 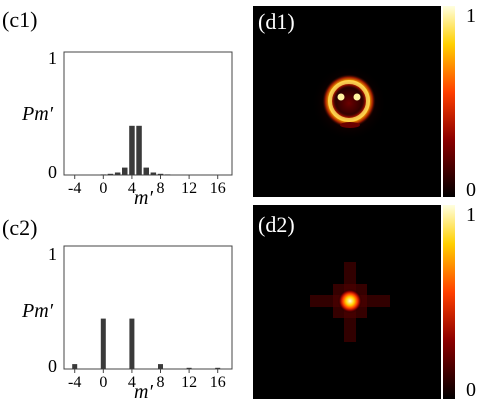 What do you see at coordinates (350, 301) in the screenshot?
I see `center-spot-d2` at bounding box center [350, 301].